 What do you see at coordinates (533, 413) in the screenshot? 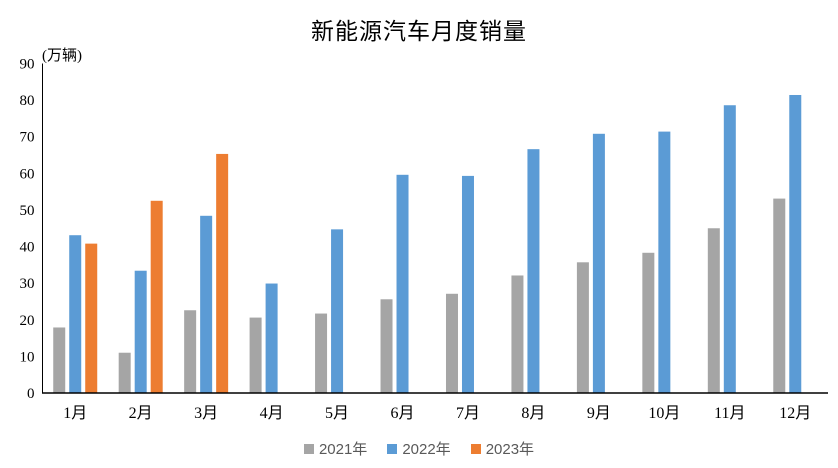
I see `x-axis-label-8月: 8月` at bounding box center [533, 413].